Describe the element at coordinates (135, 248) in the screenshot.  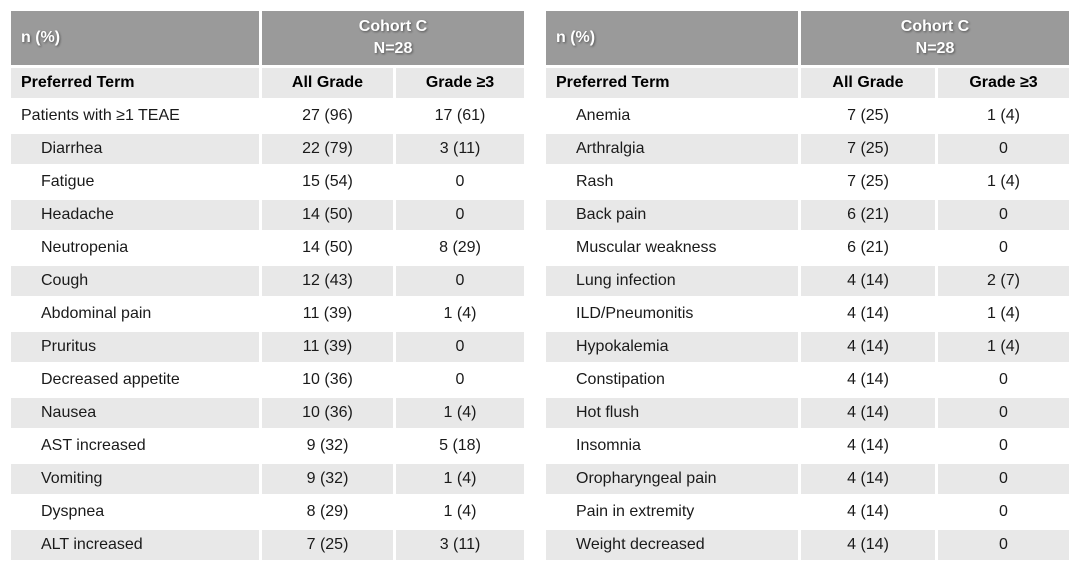
I see `preferred-term-cell: Neutropenia` at that location.